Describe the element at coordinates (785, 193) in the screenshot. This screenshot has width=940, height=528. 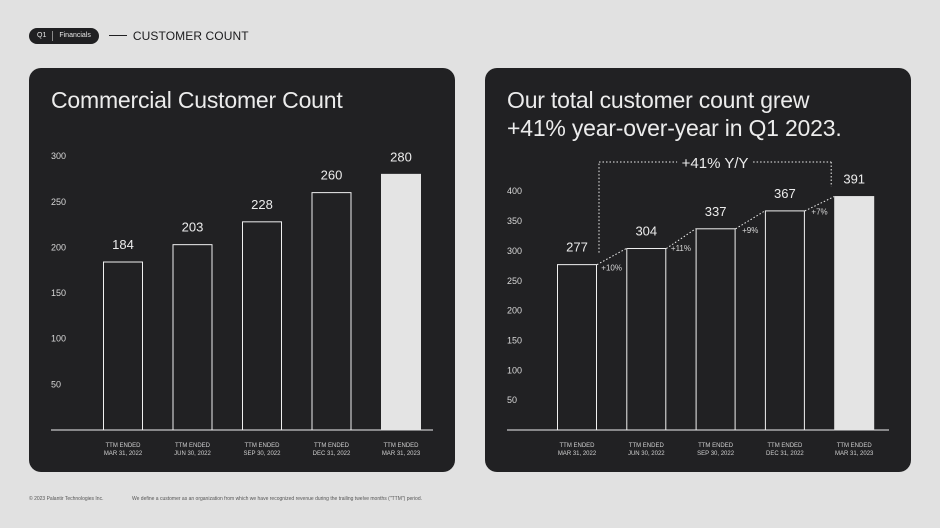
I see `bar-value-label: 367` at that location.